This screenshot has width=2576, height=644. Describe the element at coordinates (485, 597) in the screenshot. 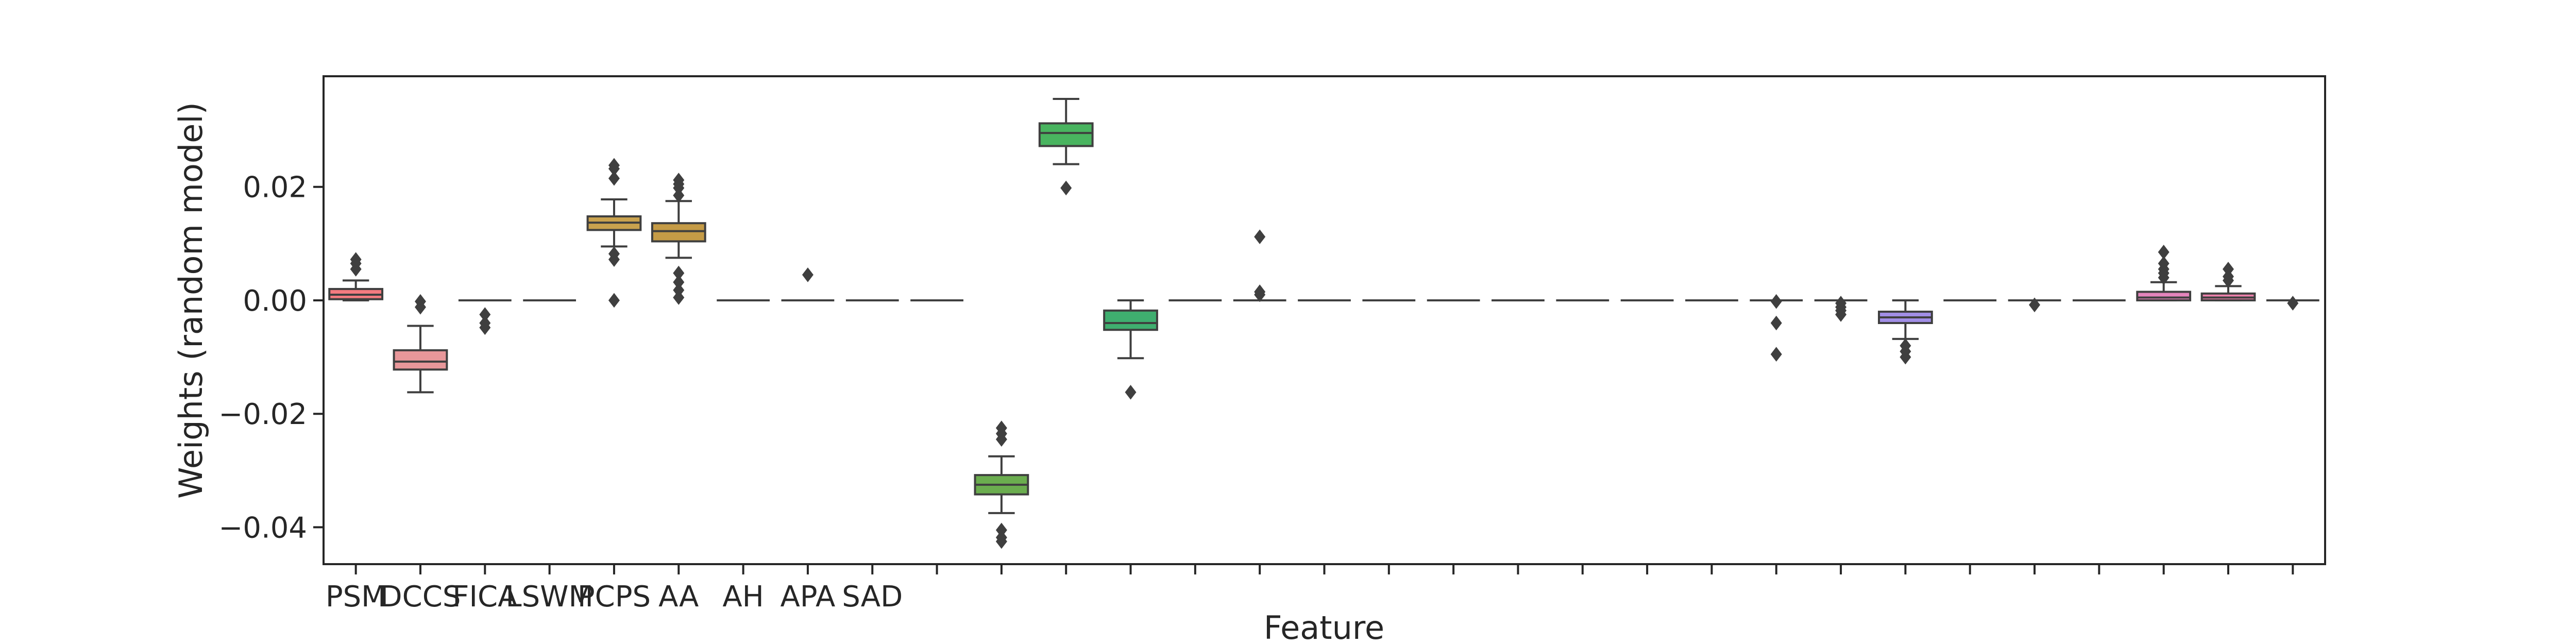

I see `x-tick-label-2: FICA` at that location.